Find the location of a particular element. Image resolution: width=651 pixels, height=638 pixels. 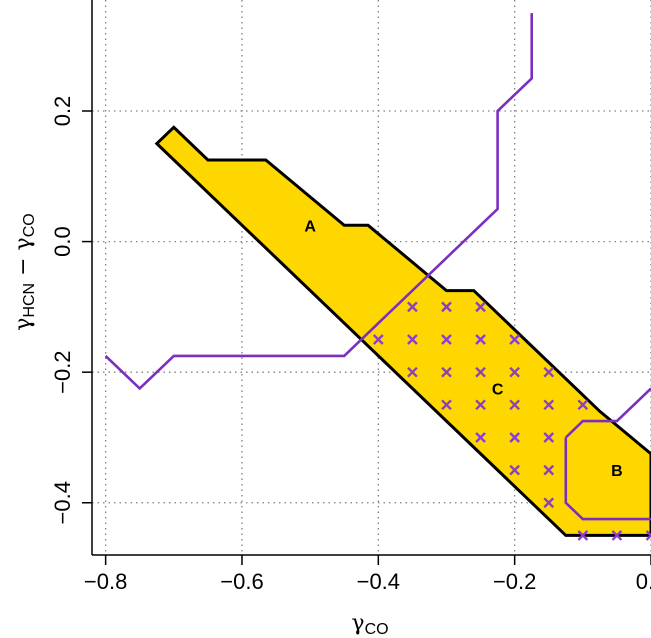

region-label-a: A is located at coordinates (310, 226).